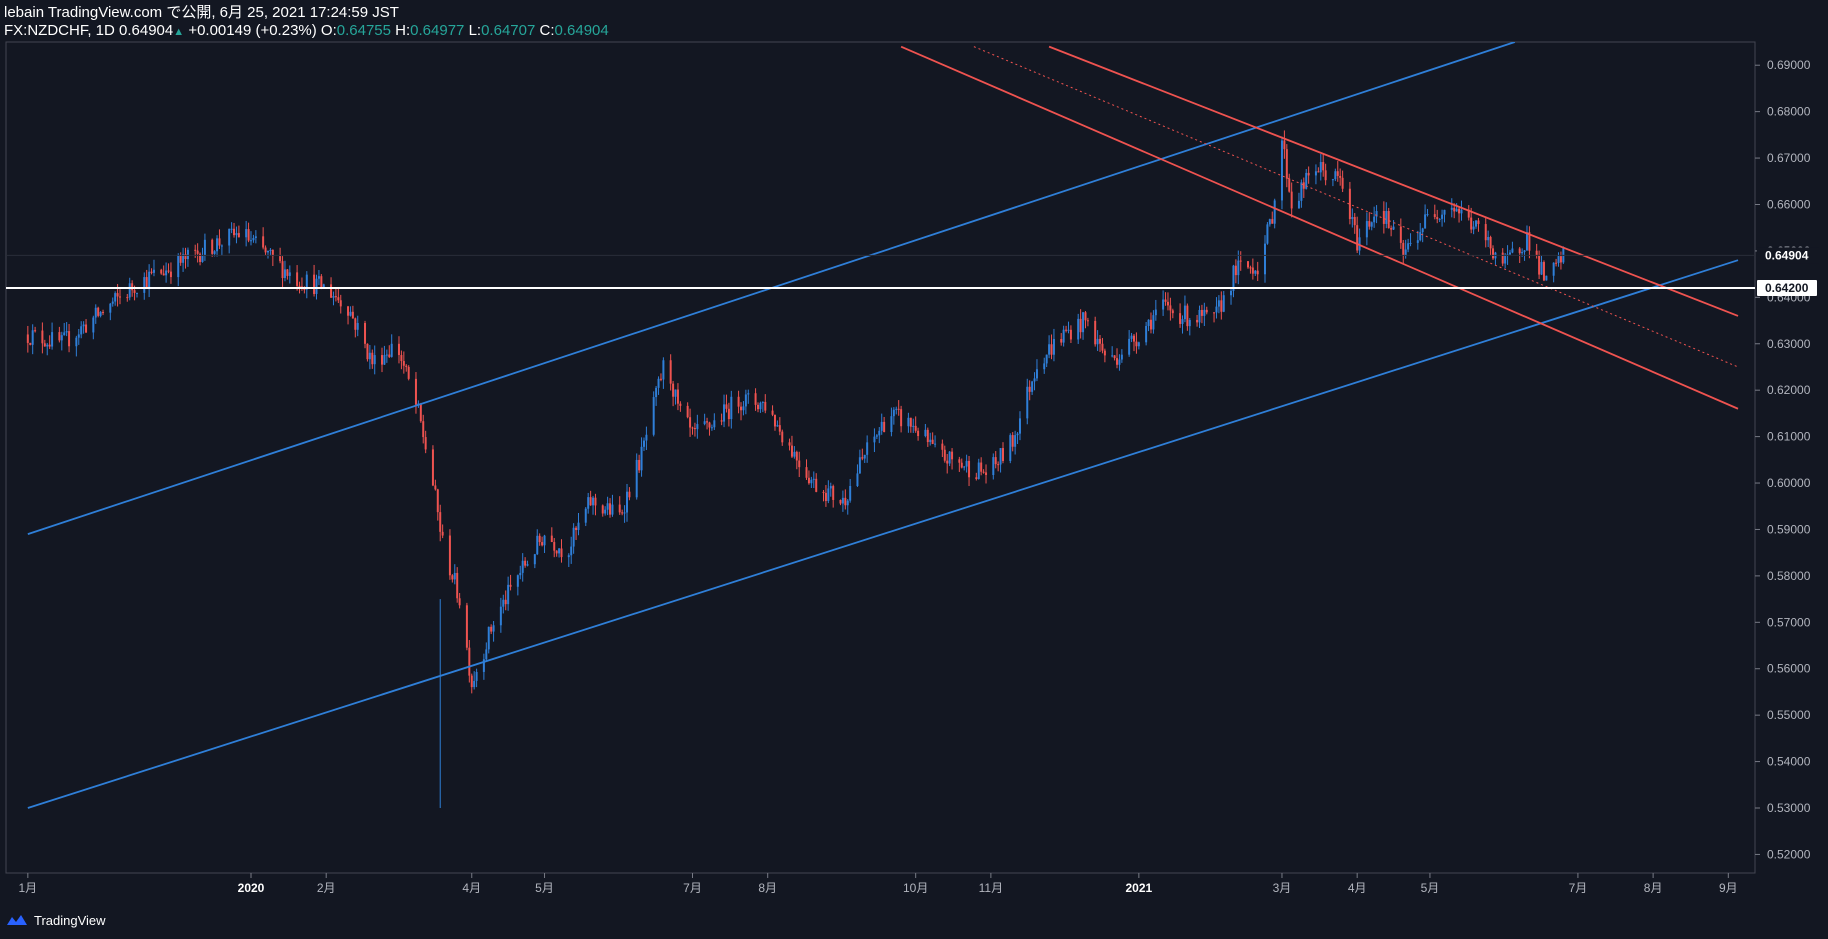 This screenshot has height=939, width=1828. I want to click on y-tick-label: 0.60000, so click(1789, 483).